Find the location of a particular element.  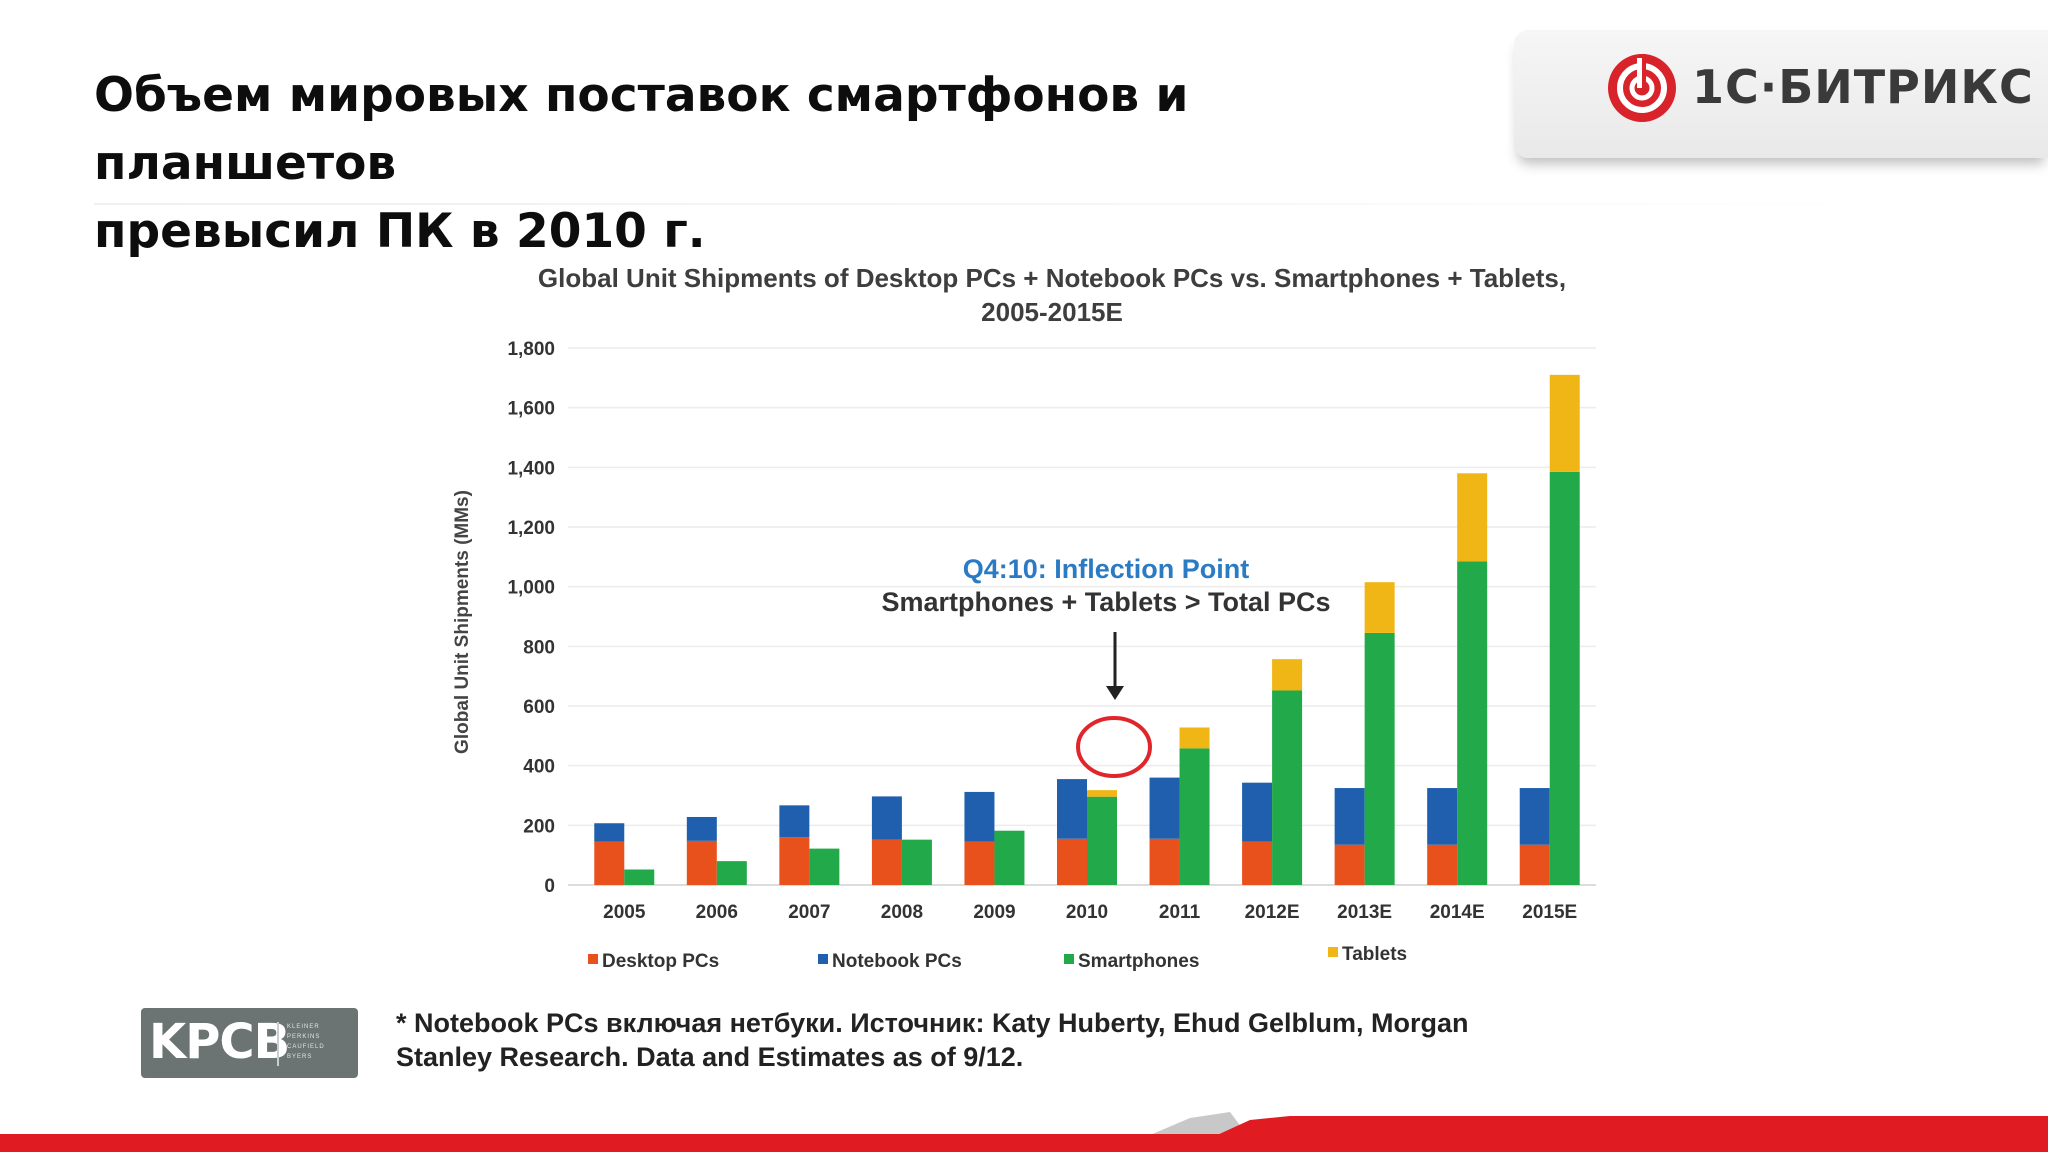

kpcb-name: PERKINS is located at coordinates (304, 1037).